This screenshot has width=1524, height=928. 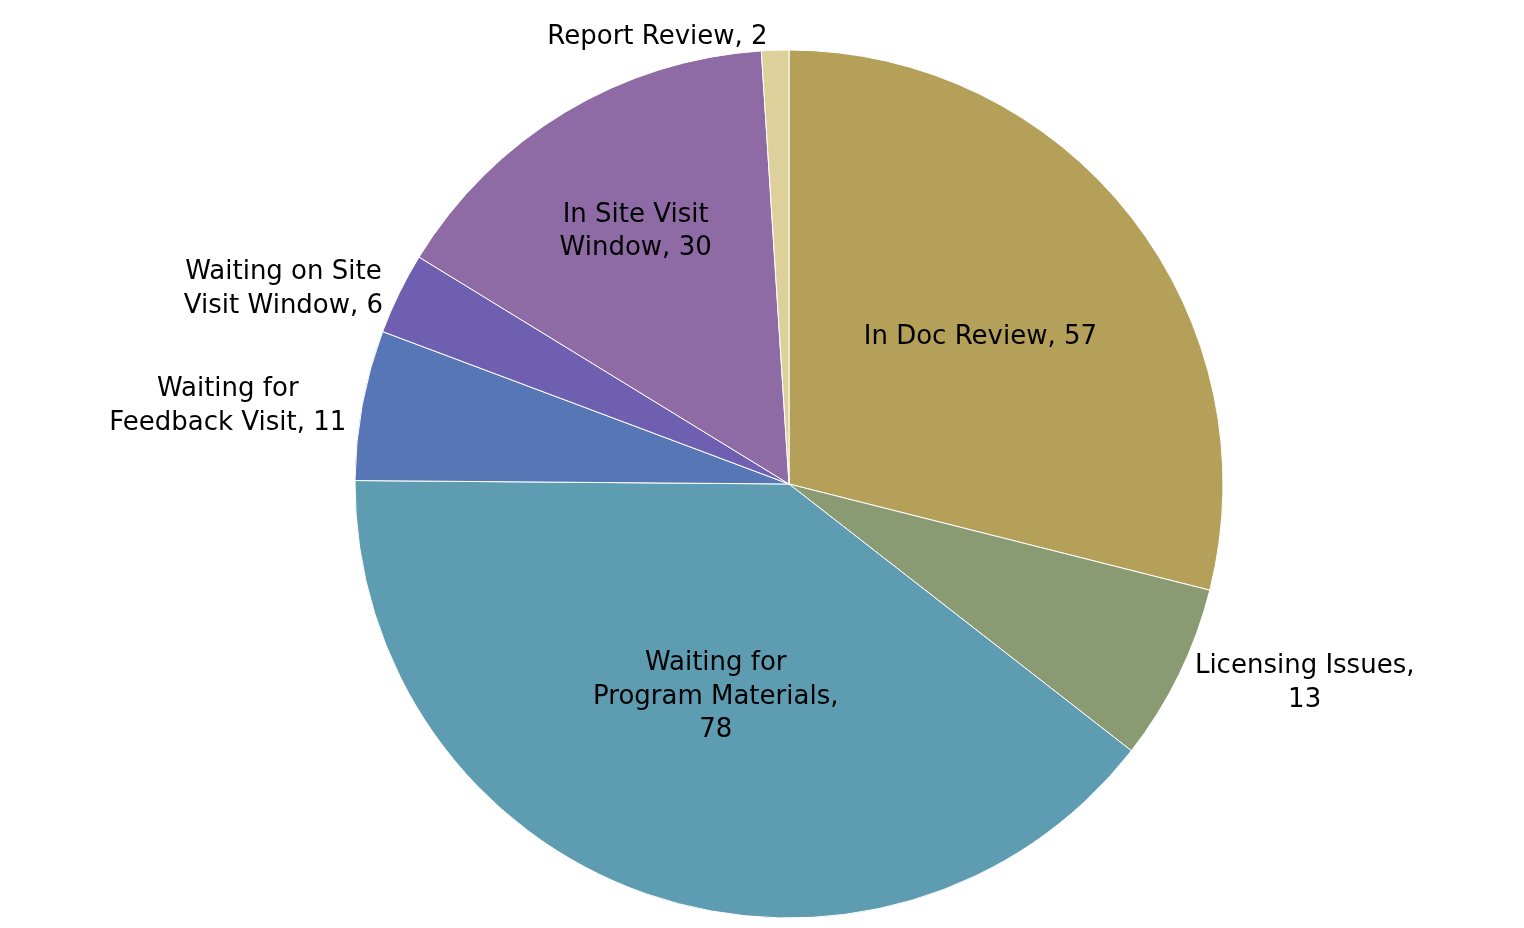 What do you see at coordinates (1304, 680) in the screenshot?
I see `slice-label: Licensing Issues, 13` at bounding box center [1304, 680].